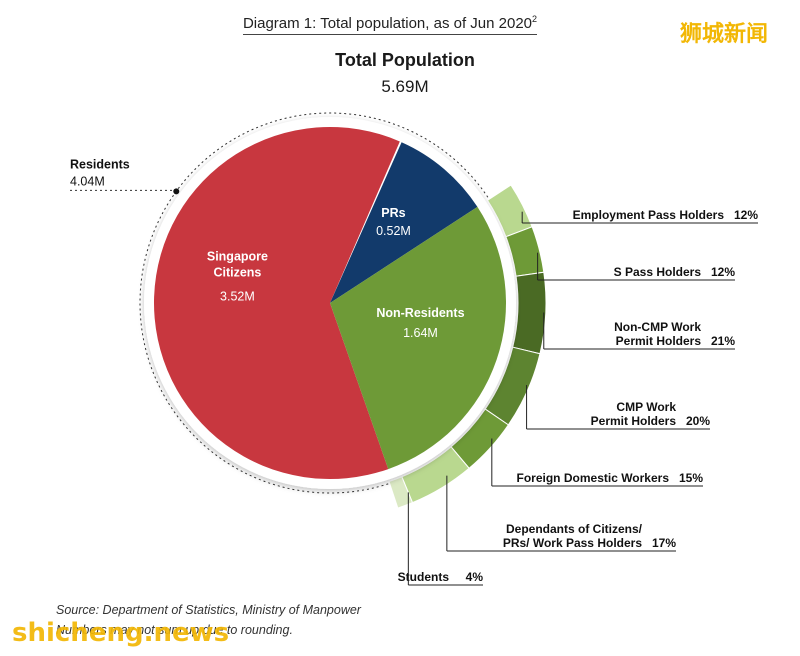  Describe the element at coordinates (393, 231) in the screenshot. I see `prs-value: 0.52M` at that location.